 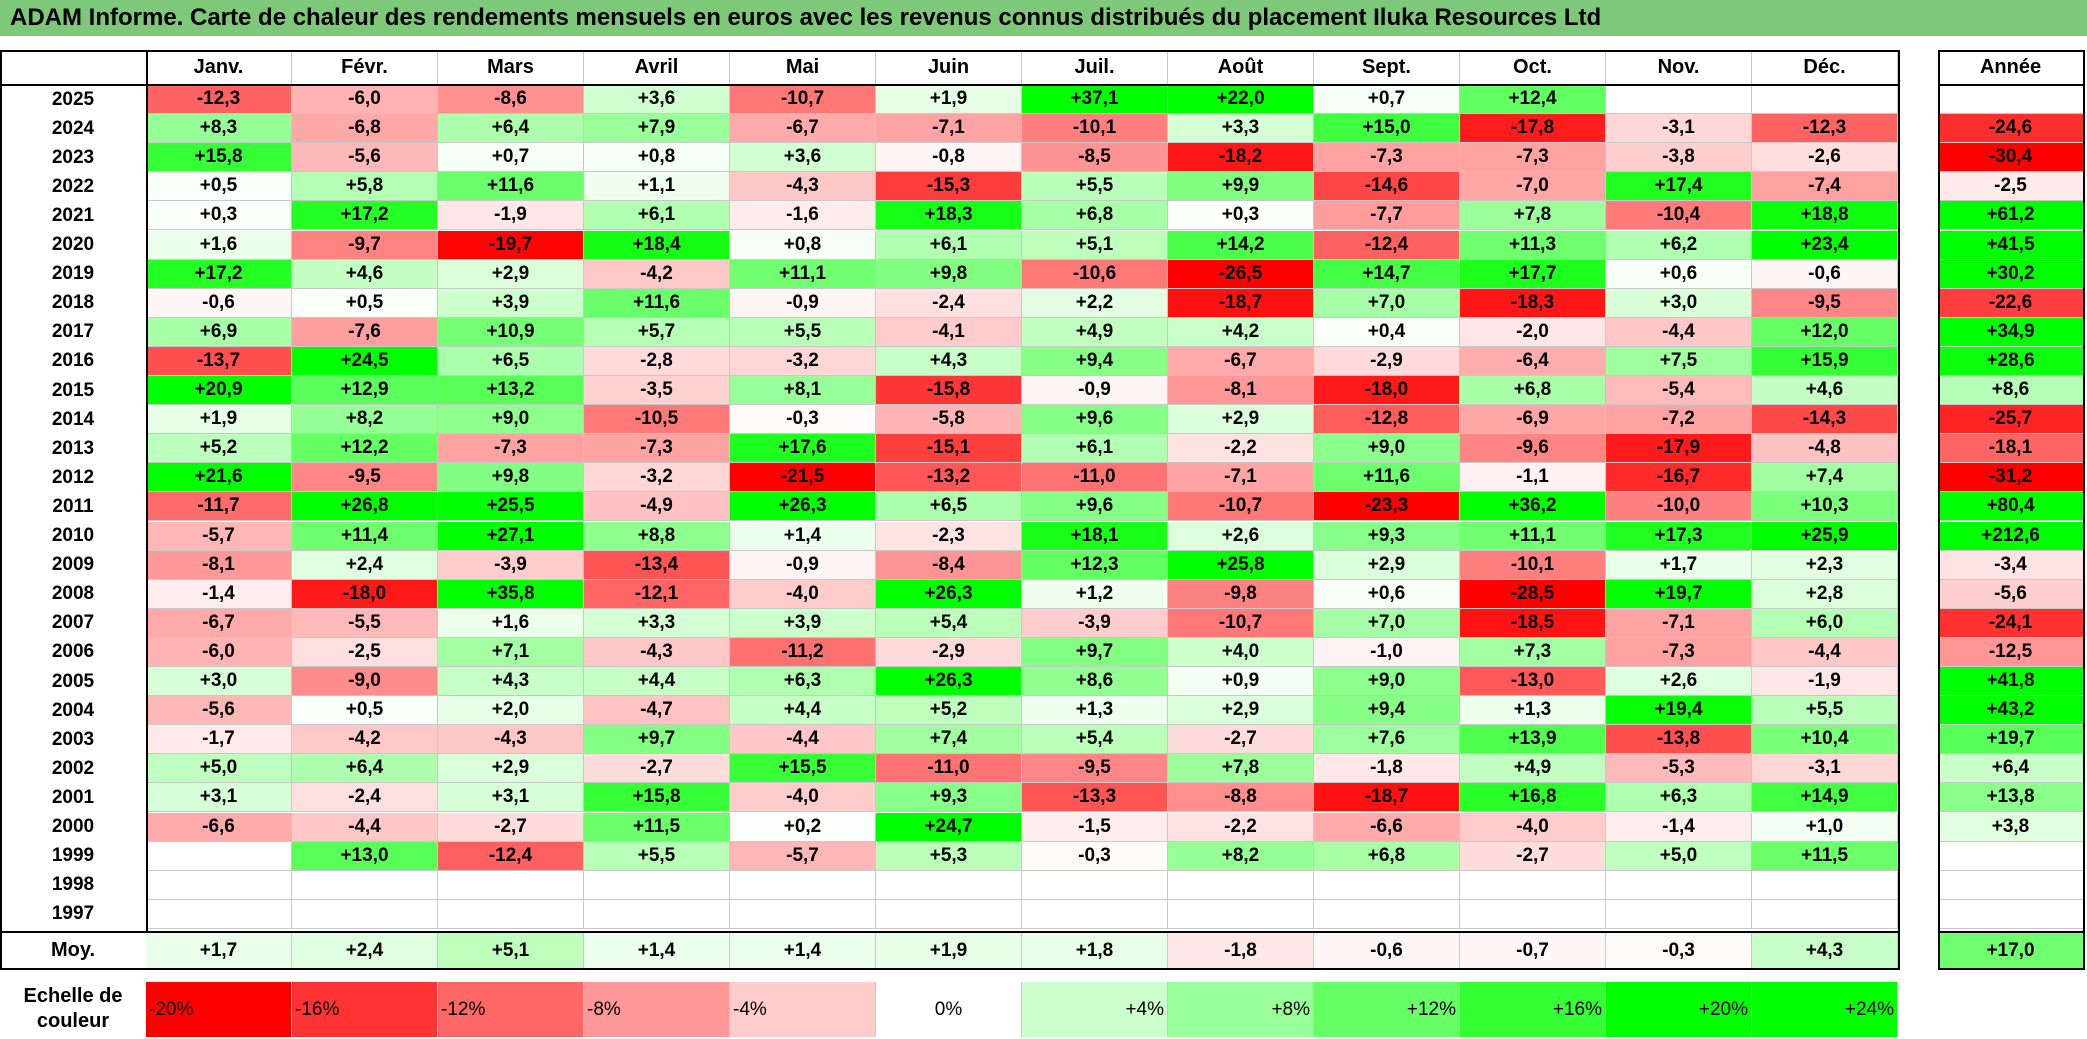 What do you see at coordinates (73, 157) in the screenshot?
I see `row-label-2023: 2023` at bounding box center [73, 157].